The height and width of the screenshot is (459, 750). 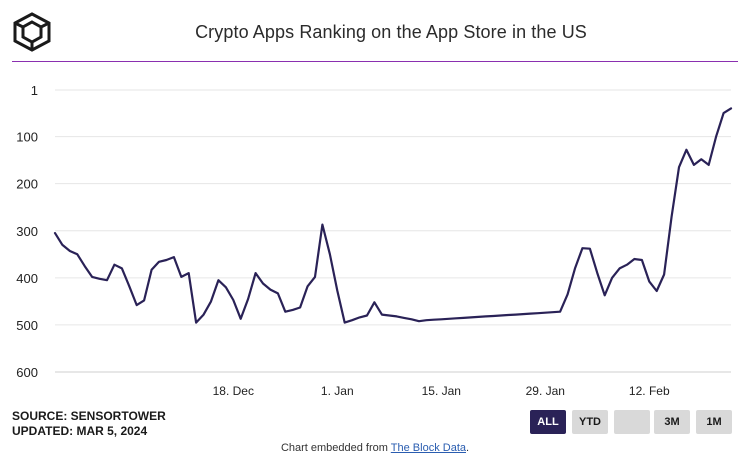 I want to click on range-ytd-button: YTD, so click(x=590, y=422).